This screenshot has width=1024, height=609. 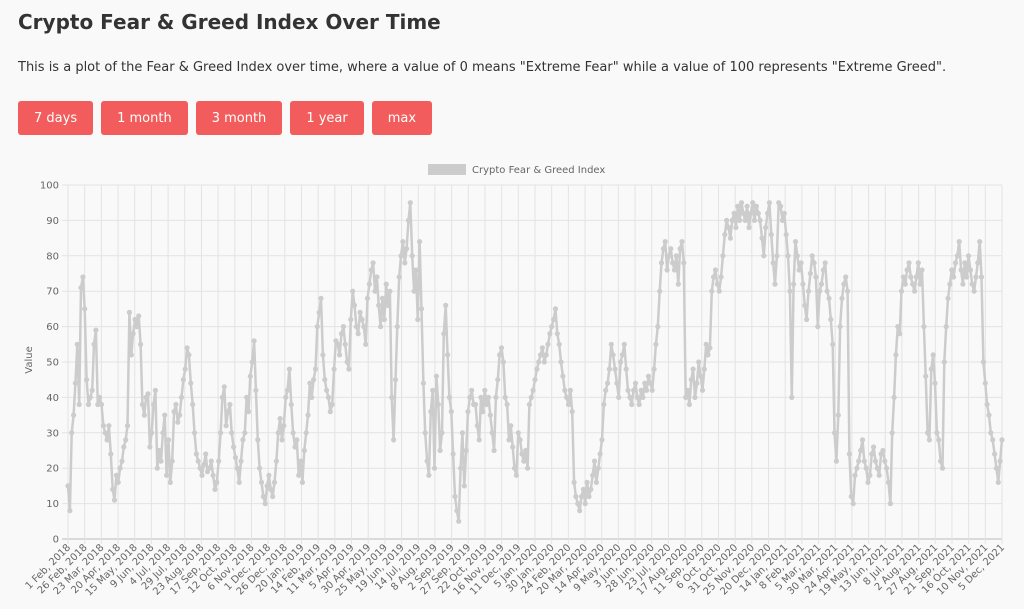 What do you see at coordinates (144, 118) in the screenshot?
I see `range-1-month-button: 1 month` at bounding box center [144, 118].